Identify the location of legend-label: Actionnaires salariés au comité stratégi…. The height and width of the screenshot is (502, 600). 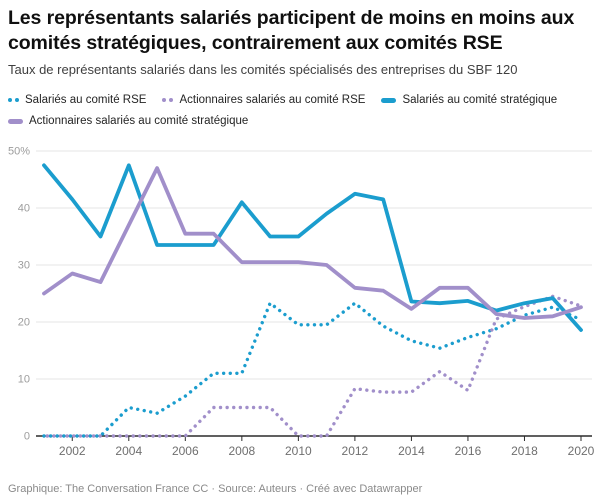
(139, 121).